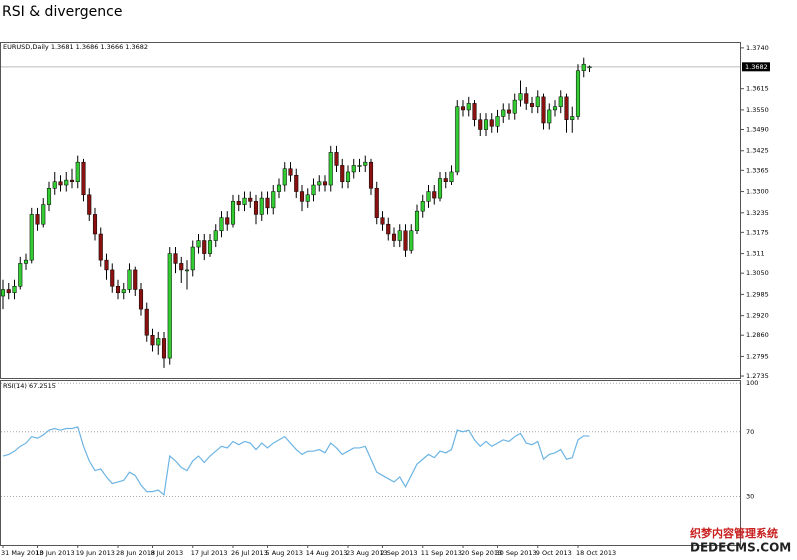 This screenshot has height=560, width=797. What do you see at coordinates (367, 553) in the screenshot?
I see `x-tick-label: 23 Aug 2013` at bounding box center [367, 553].